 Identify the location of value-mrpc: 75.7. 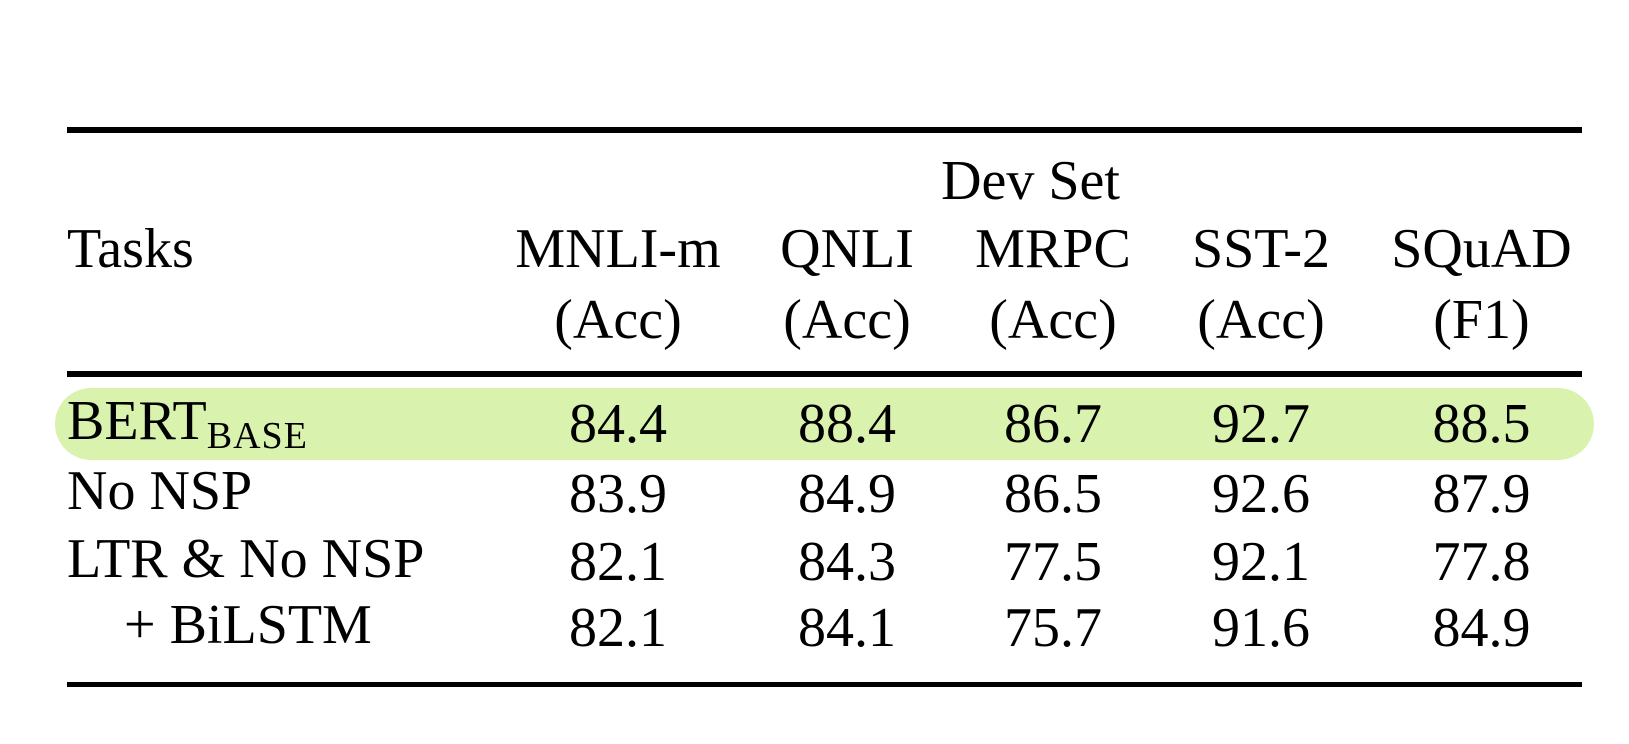
(1053, 628).